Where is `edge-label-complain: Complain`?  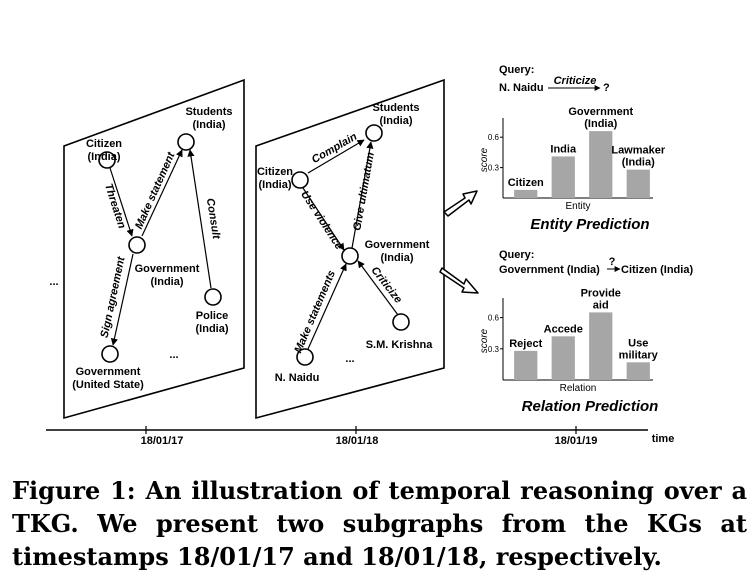
edge-label-complain: Complain is located at coordinates (335, 149).